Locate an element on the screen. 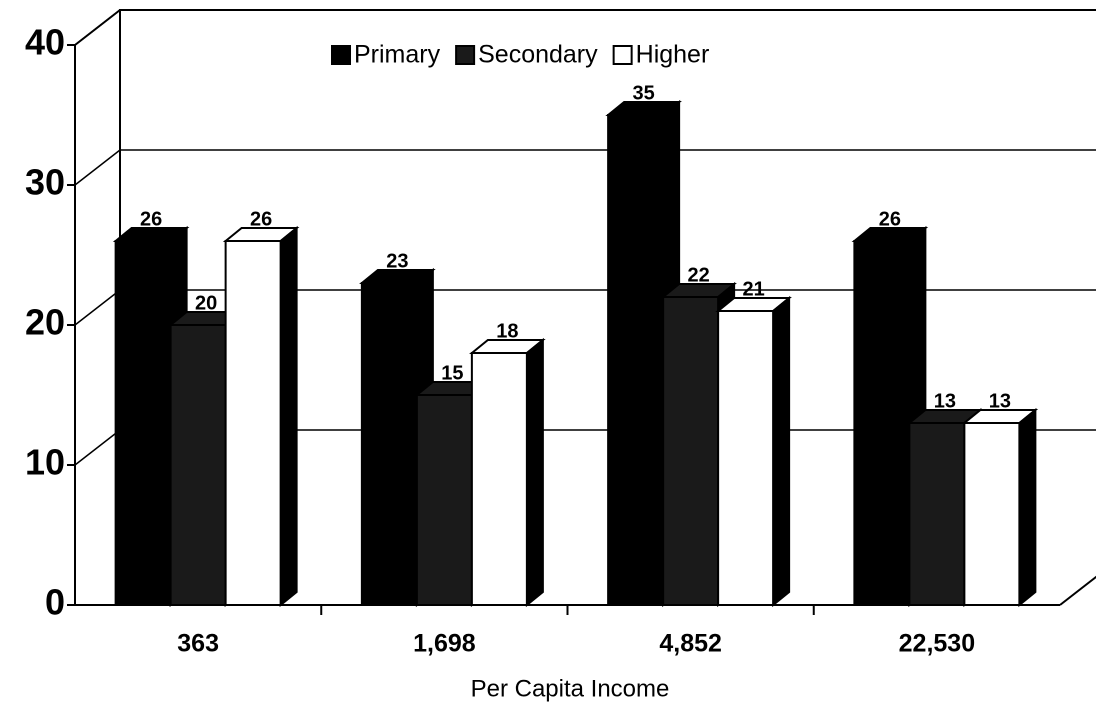  value-label: 35 is located at coordinates (644, 93).